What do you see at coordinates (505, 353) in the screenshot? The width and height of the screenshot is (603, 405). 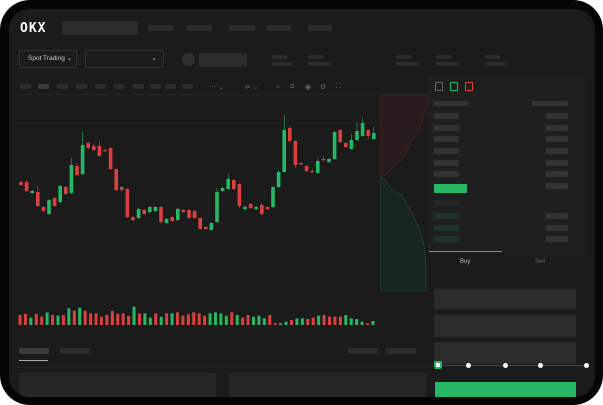 I see `total-input` at bounding box center [505, 353].